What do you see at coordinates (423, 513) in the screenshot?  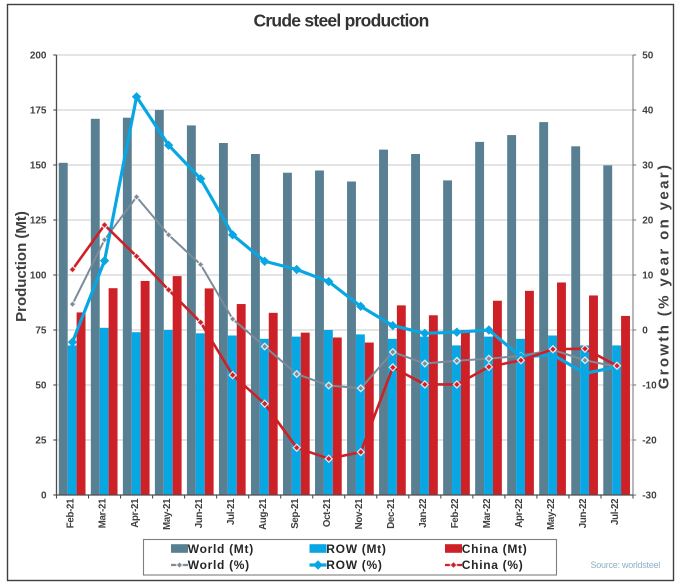 I see `svg-text: Jan-22` at bounding box center [423, 513].